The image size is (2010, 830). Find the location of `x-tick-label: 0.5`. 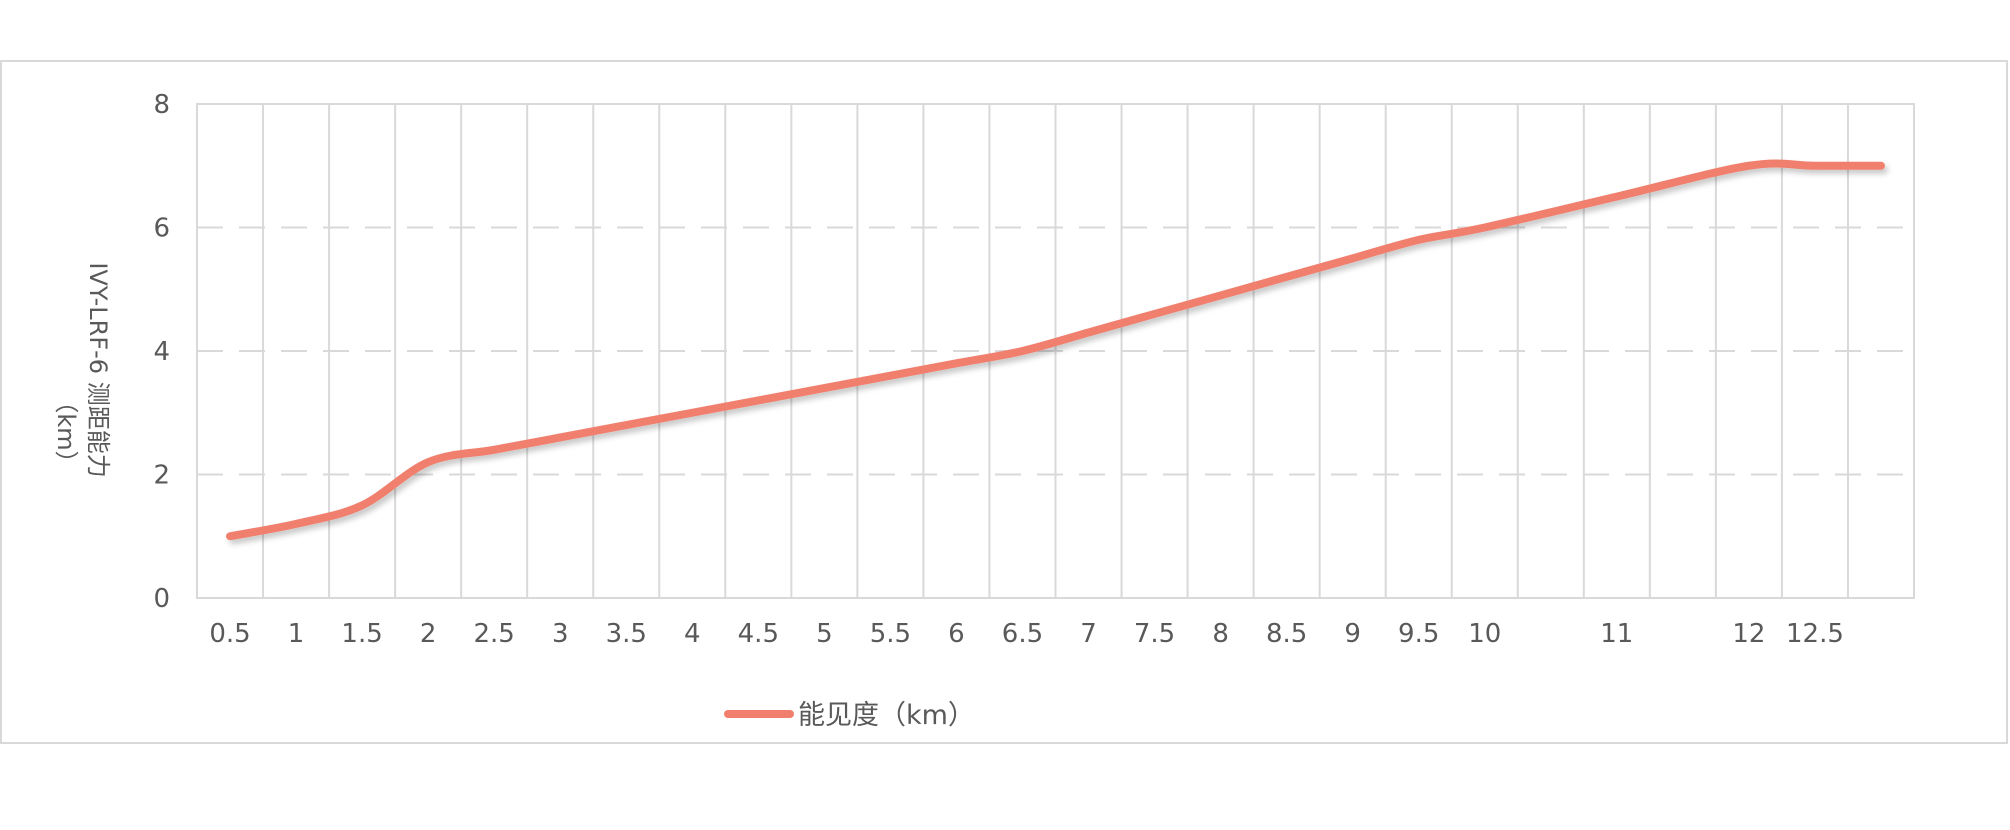

x-tick-label: 0.5 is located at coordinates (229, 634).